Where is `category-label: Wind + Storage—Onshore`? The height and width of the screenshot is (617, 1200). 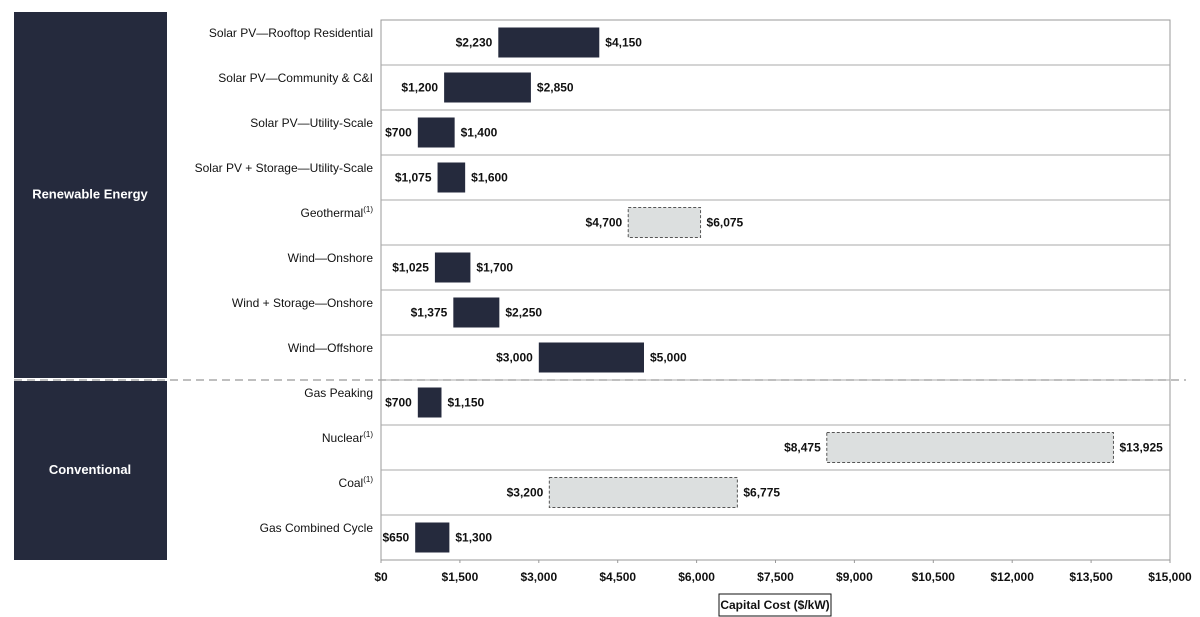 category-label: Wind + Storage—Onshore is located at coordinates (302, 303).